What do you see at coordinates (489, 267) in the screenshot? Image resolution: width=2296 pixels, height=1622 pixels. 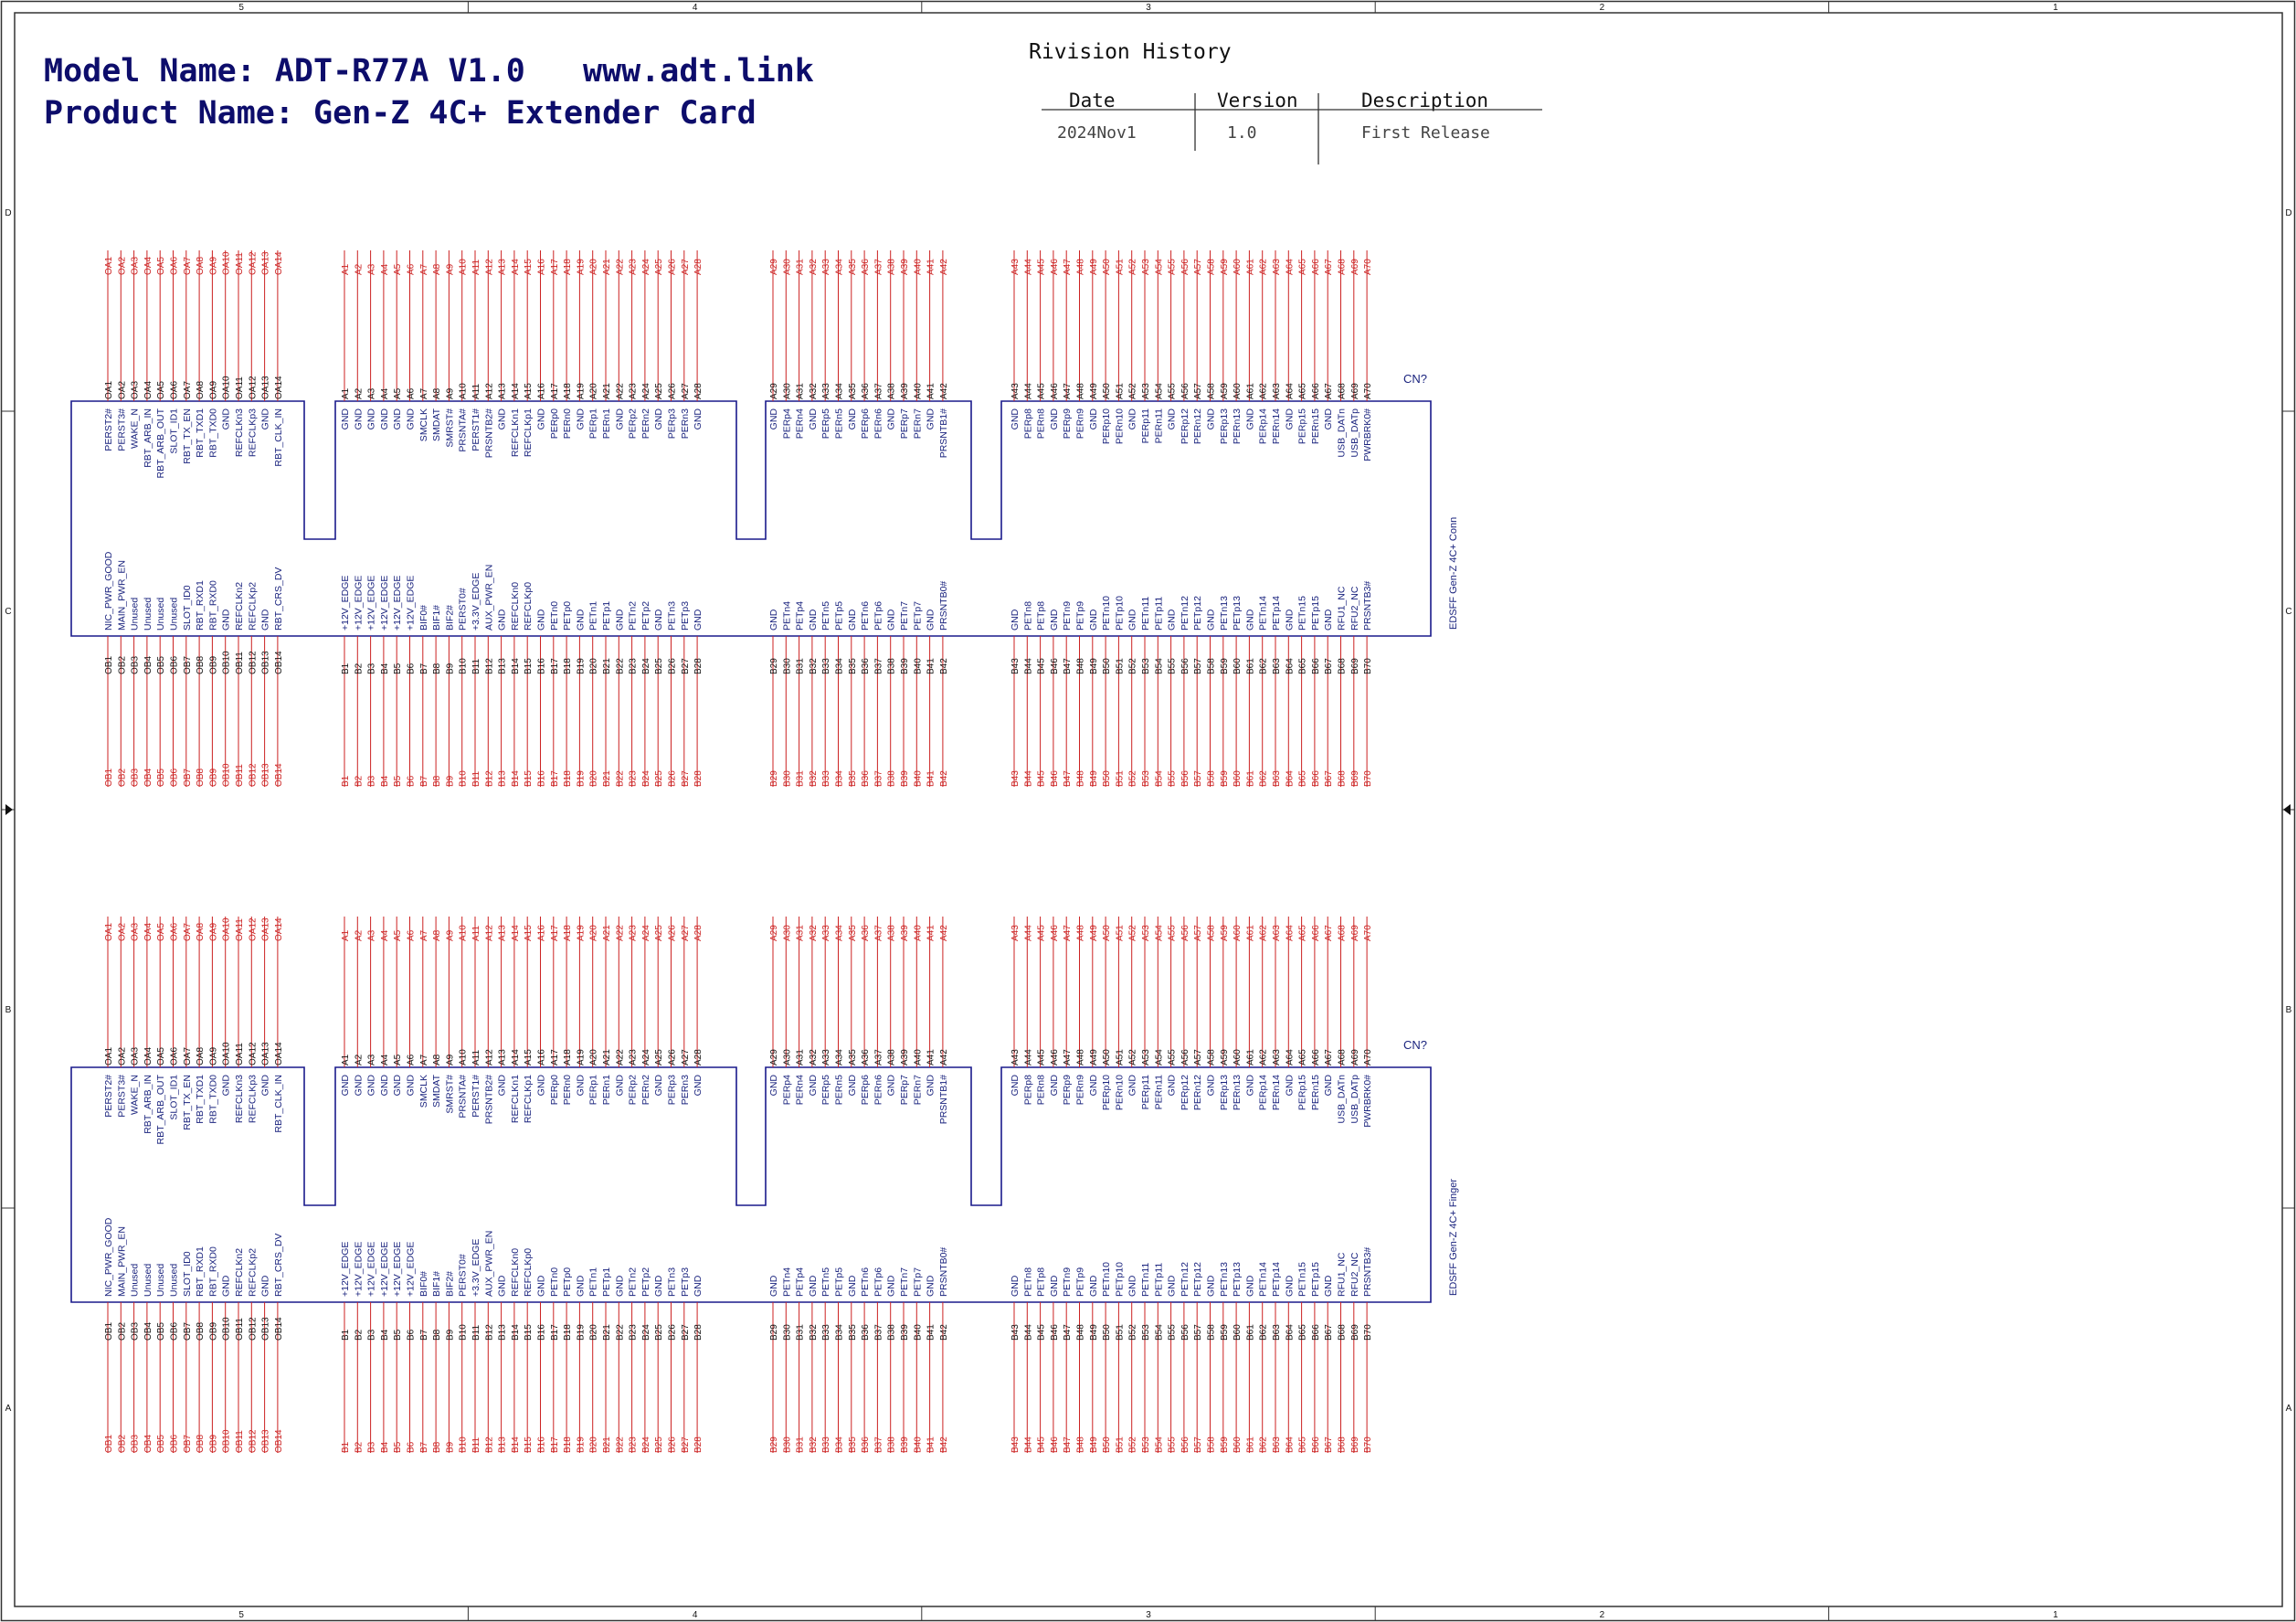 I see `pin-number-label: A12` at bounding box center [489, 267].